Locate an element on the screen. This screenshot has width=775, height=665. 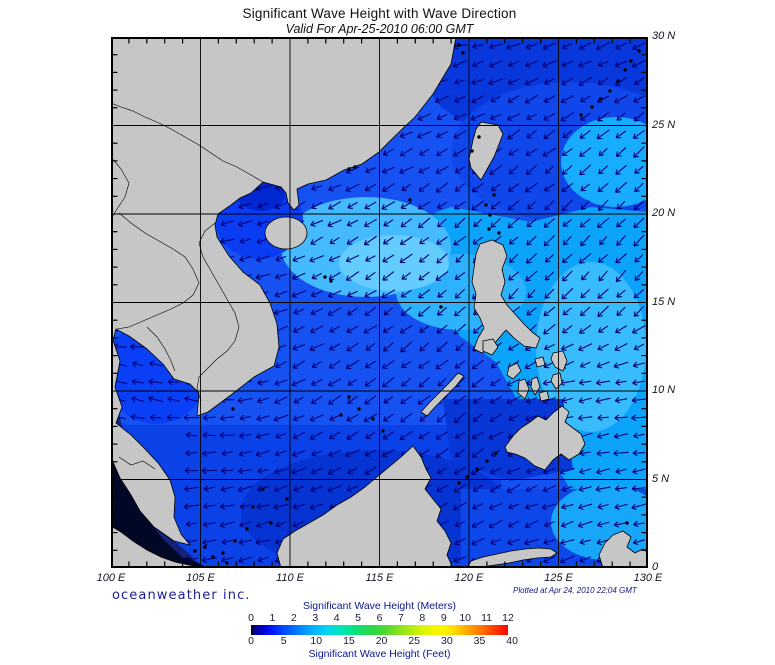
land-samar is located at coordinates (559, 361).